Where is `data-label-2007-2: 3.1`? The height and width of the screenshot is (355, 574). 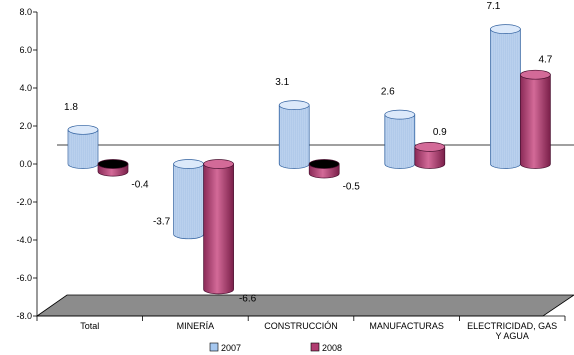
data-label-2007-2: 3.1 is located at coordinates (282, 82).